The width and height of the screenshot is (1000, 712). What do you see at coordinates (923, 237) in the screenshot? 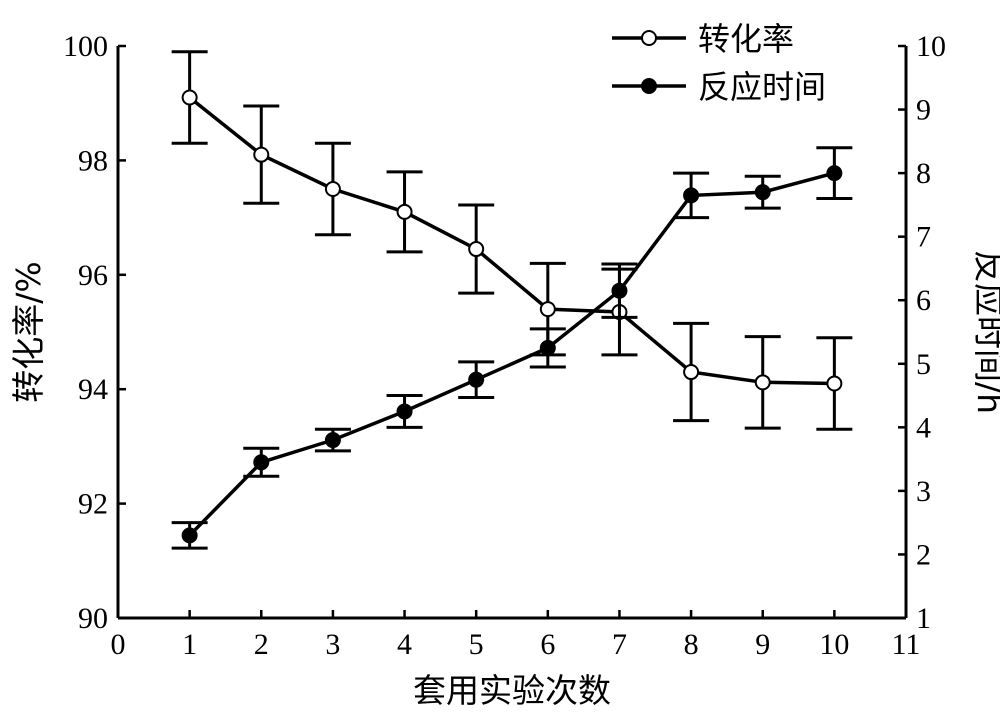
I see `right-y-tick-label: 7` at bounding box center [923, 237].